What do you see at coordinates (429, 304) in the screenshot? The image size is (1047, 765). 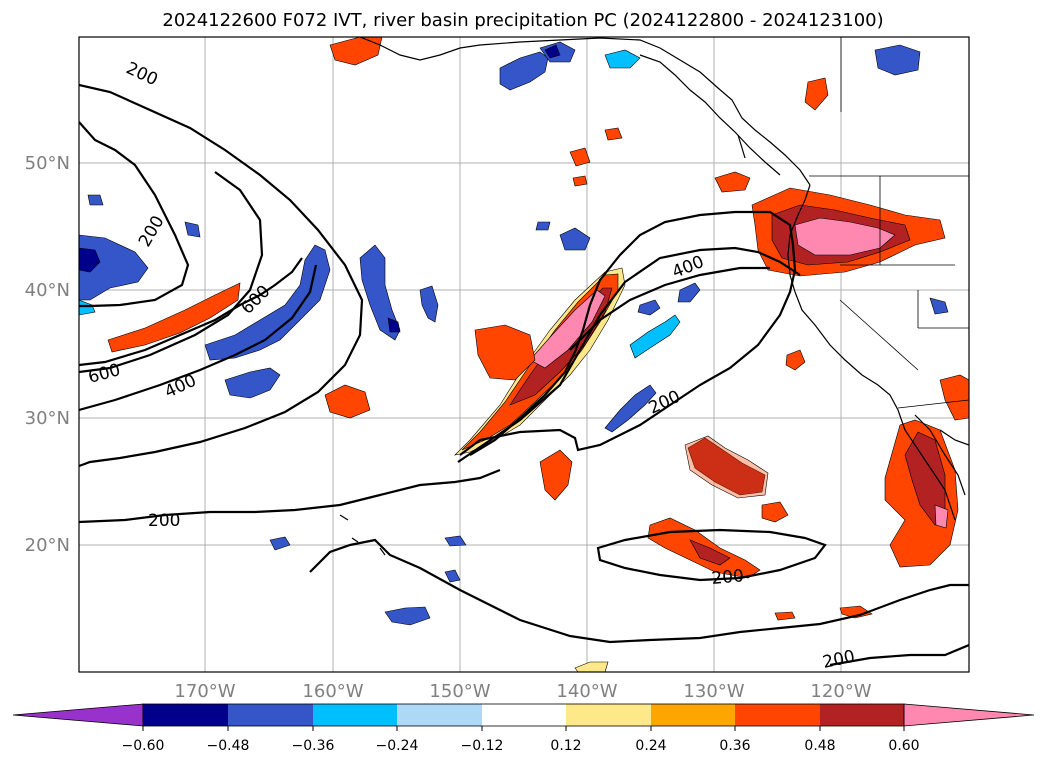 I see `anomaly-neg-153w` at bounding box center [429, 304].